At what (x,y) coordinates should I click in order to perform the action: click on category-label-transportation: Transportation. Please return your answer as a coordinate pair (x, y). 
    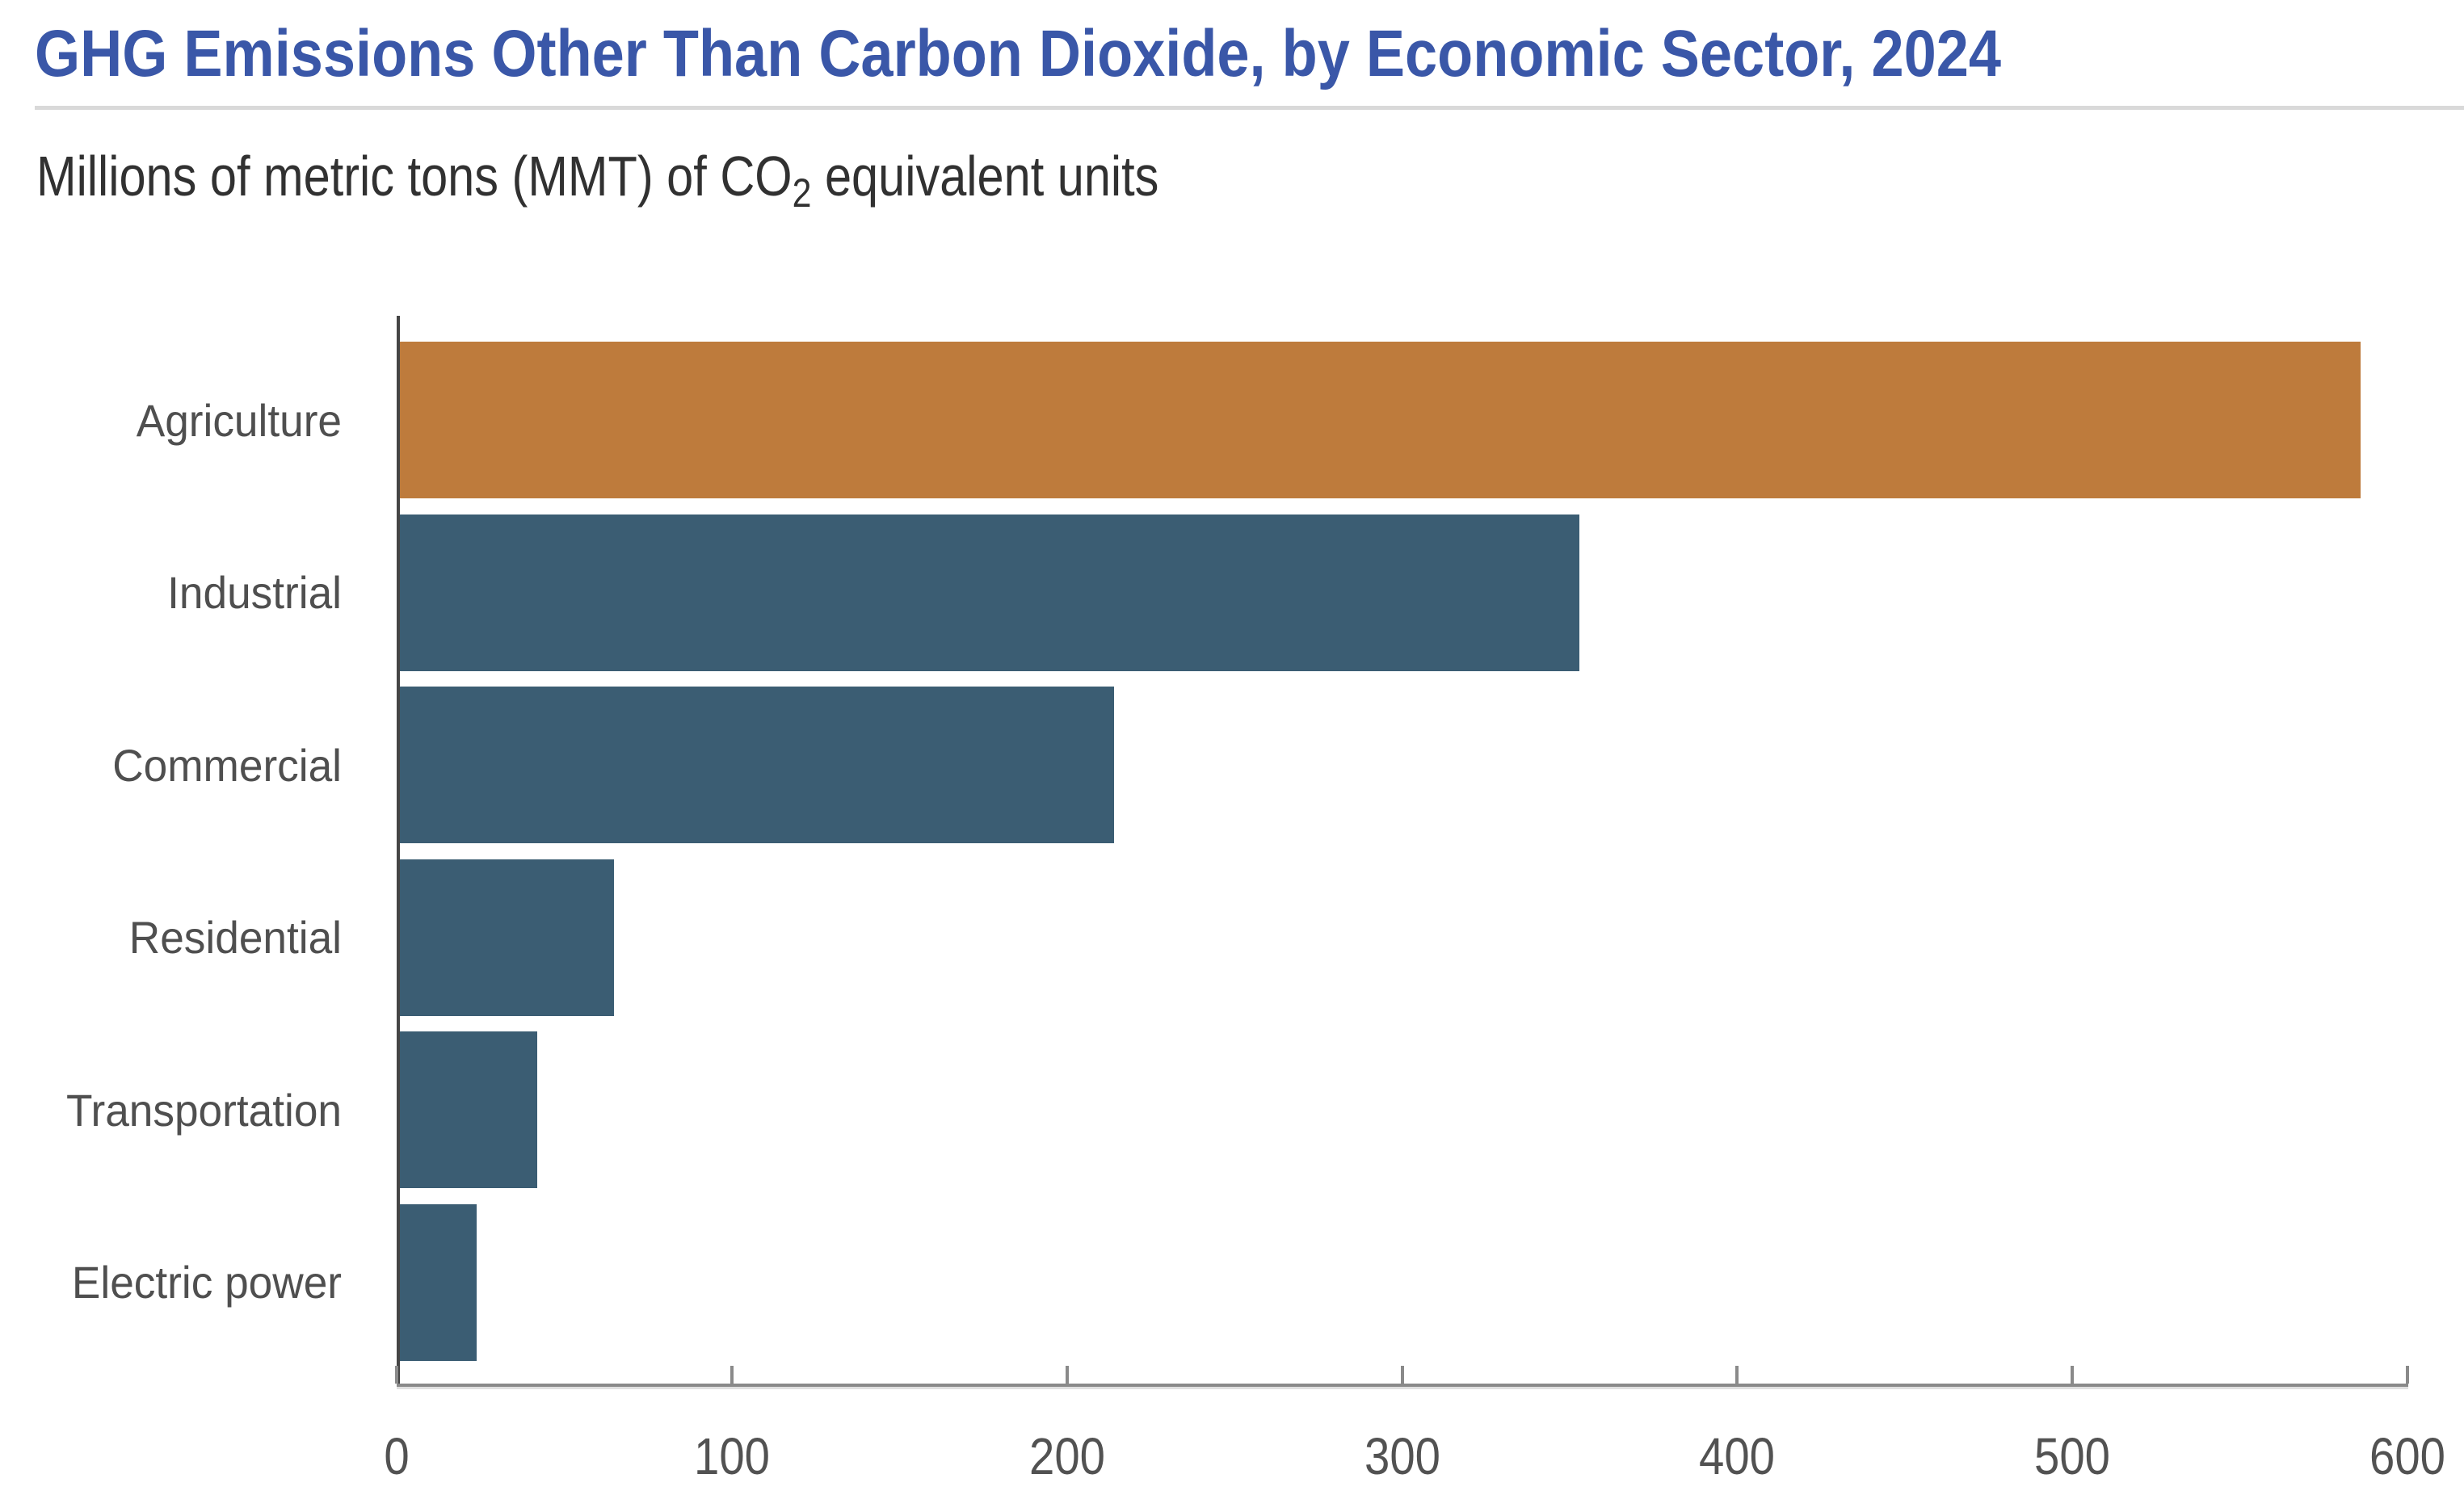
    Looking at the image, I should click on (203, 1110).